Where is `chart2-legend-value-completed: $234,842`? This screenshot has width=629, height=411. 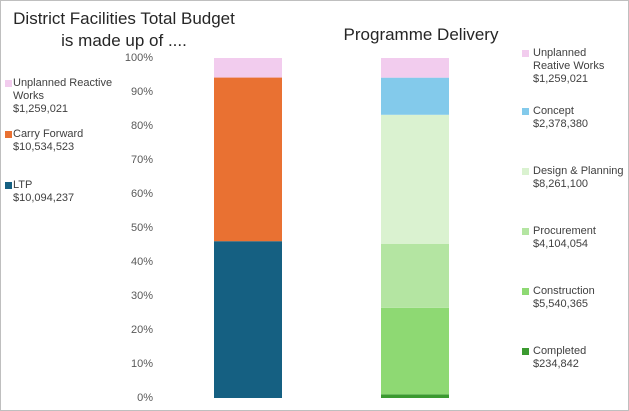
chart2-legend-value-completed: $234,842 is located at coordinates (556, 364).